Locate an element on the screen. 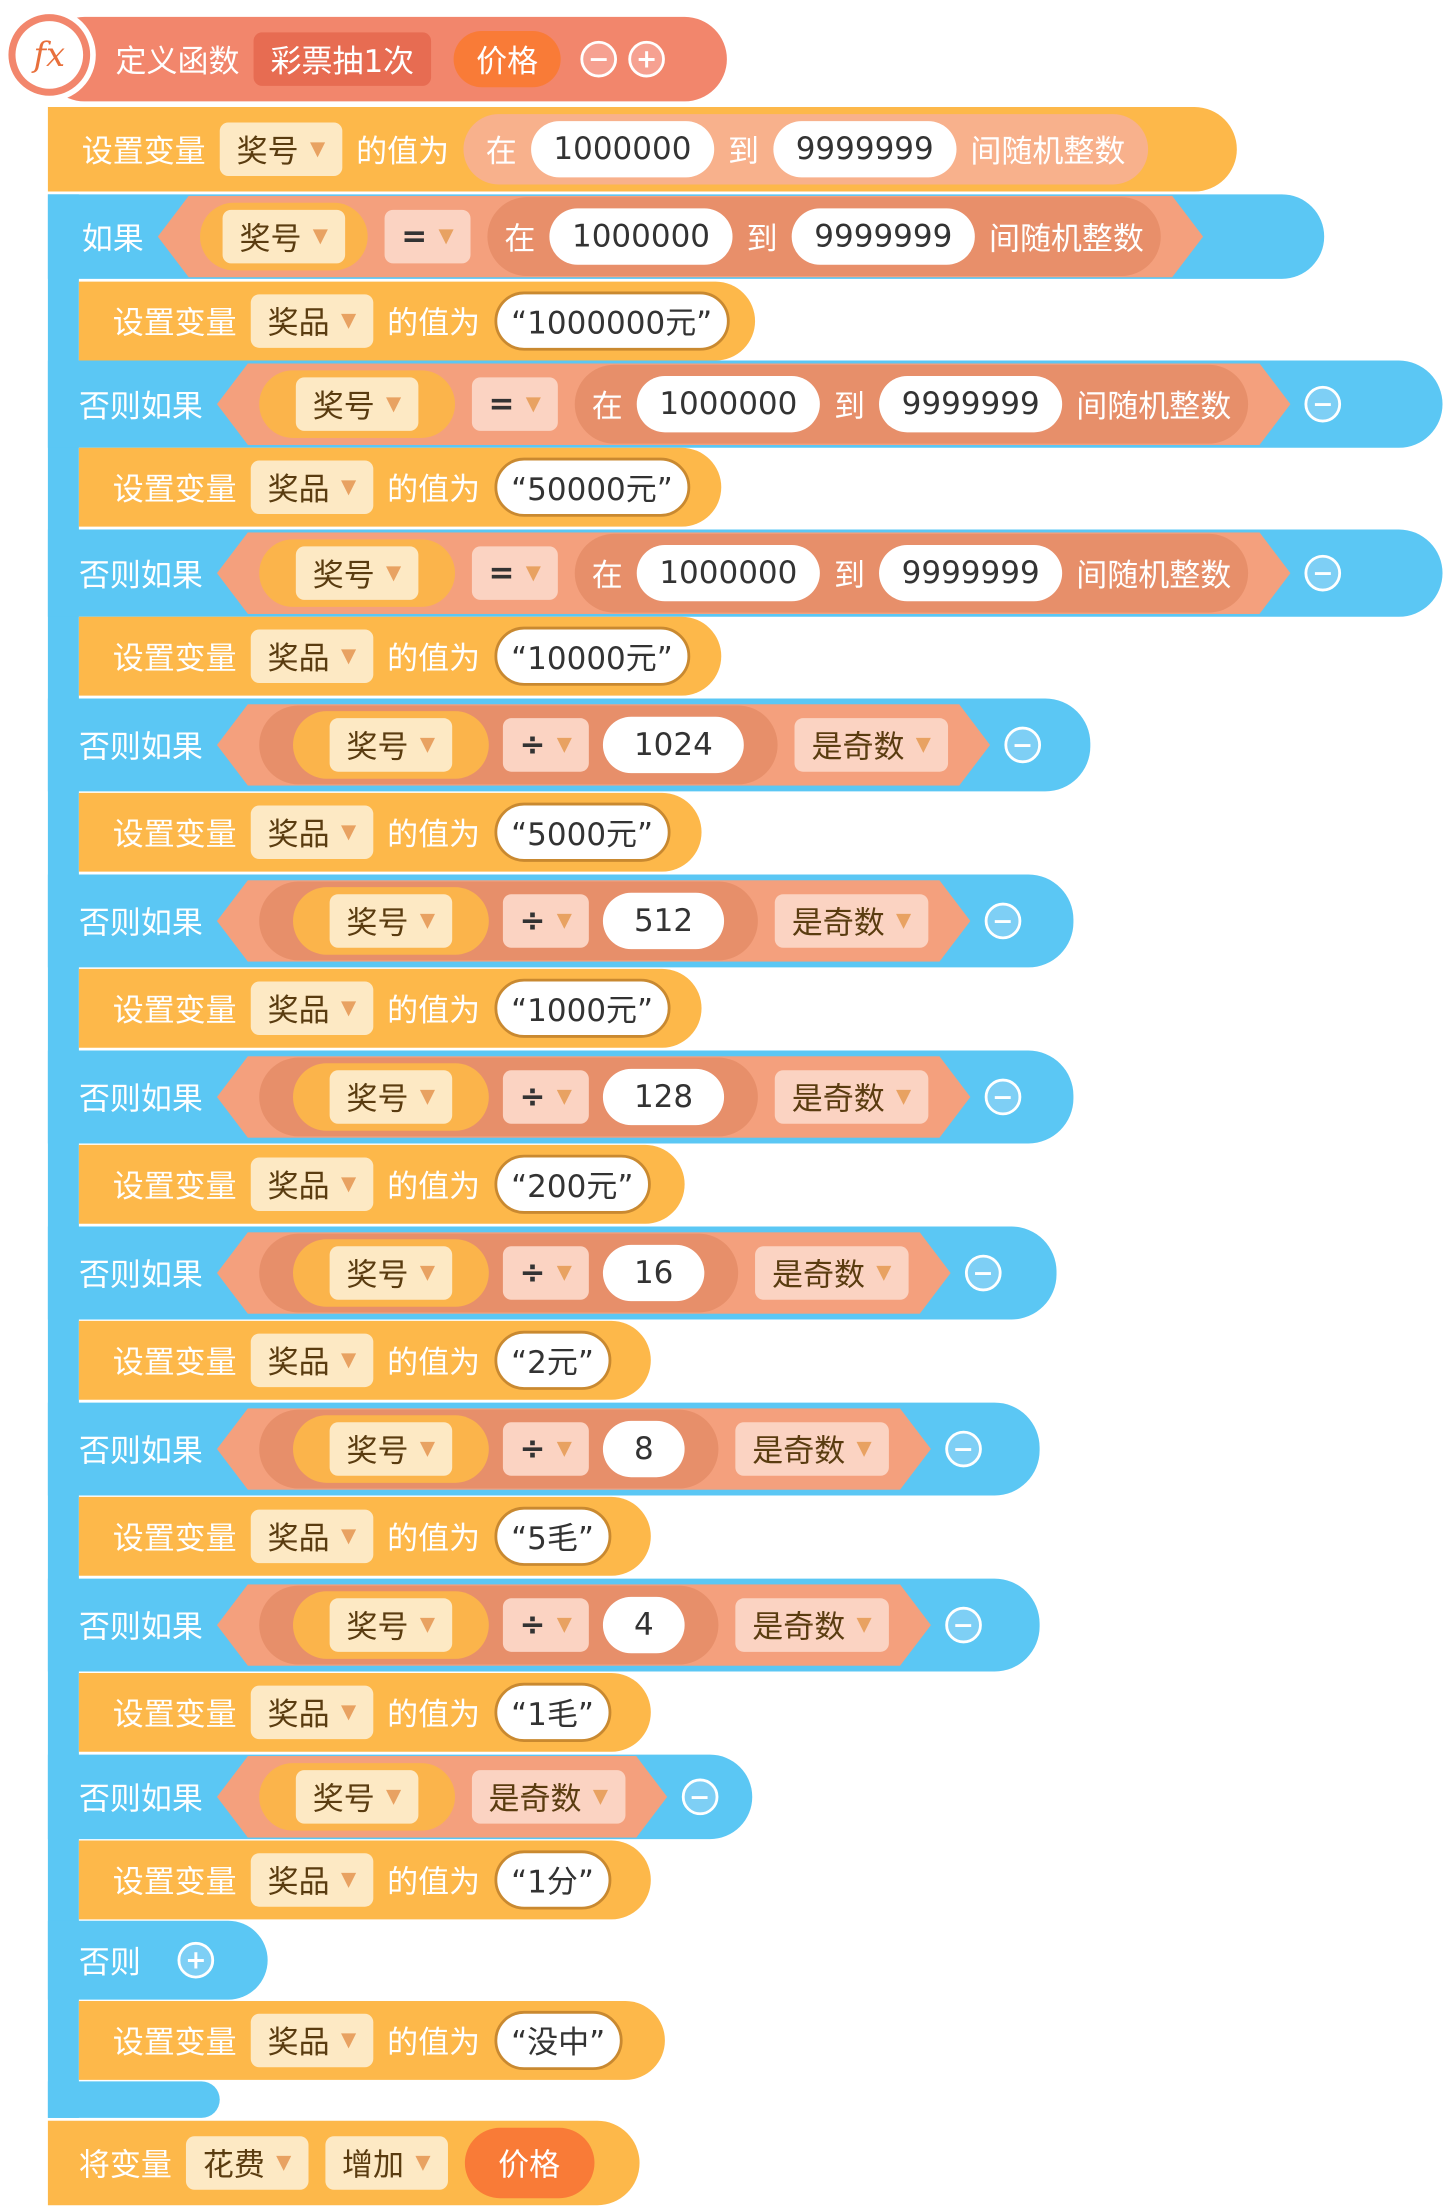  prize-value: “1000000元” is located at coordinates (612, 321).